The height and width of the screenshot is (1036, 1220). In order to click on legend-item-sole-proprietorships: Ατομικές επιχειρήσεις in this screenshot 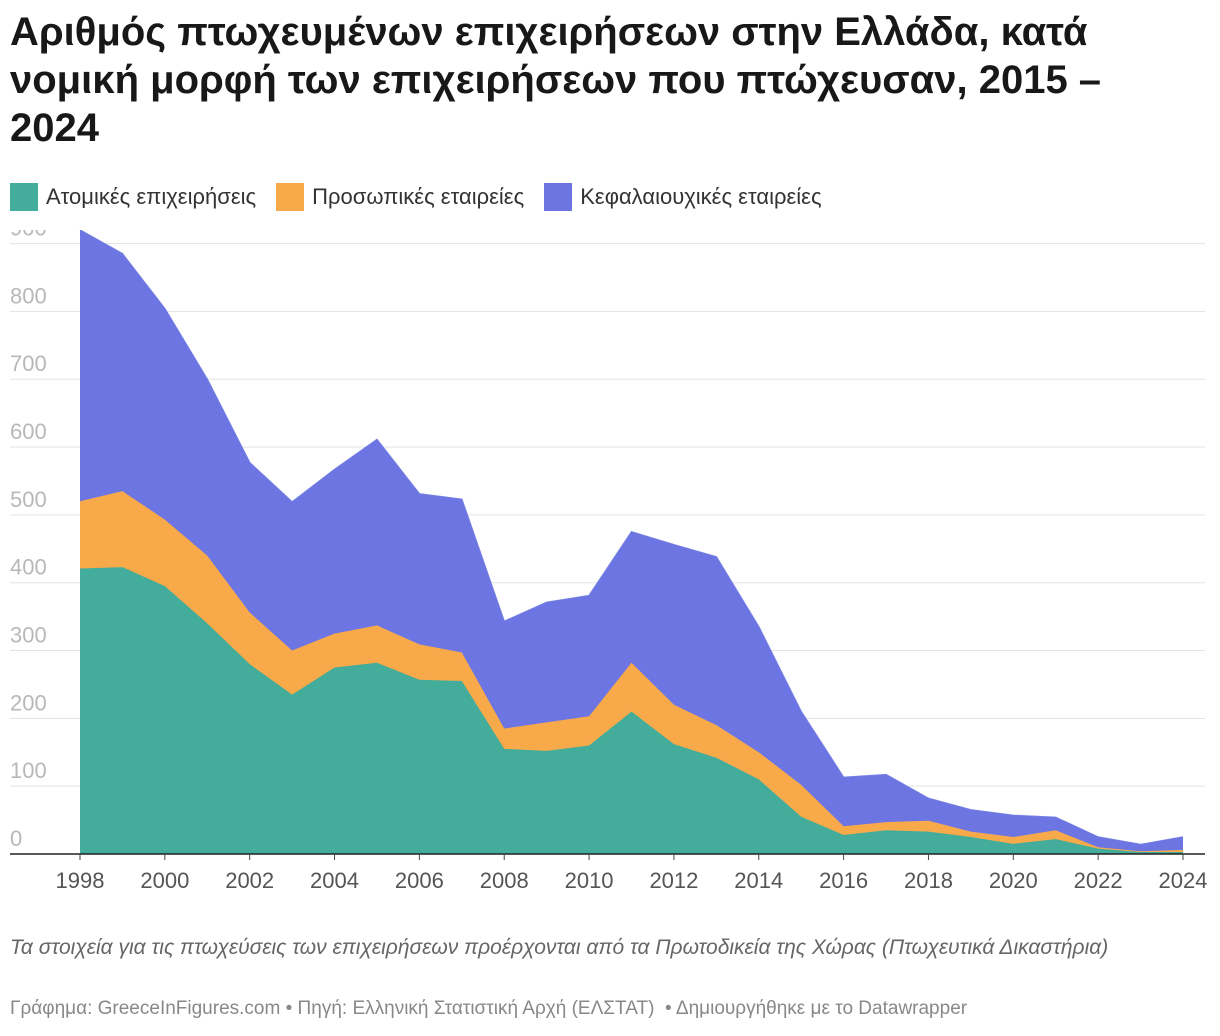, I will do `click(133, 197)`.